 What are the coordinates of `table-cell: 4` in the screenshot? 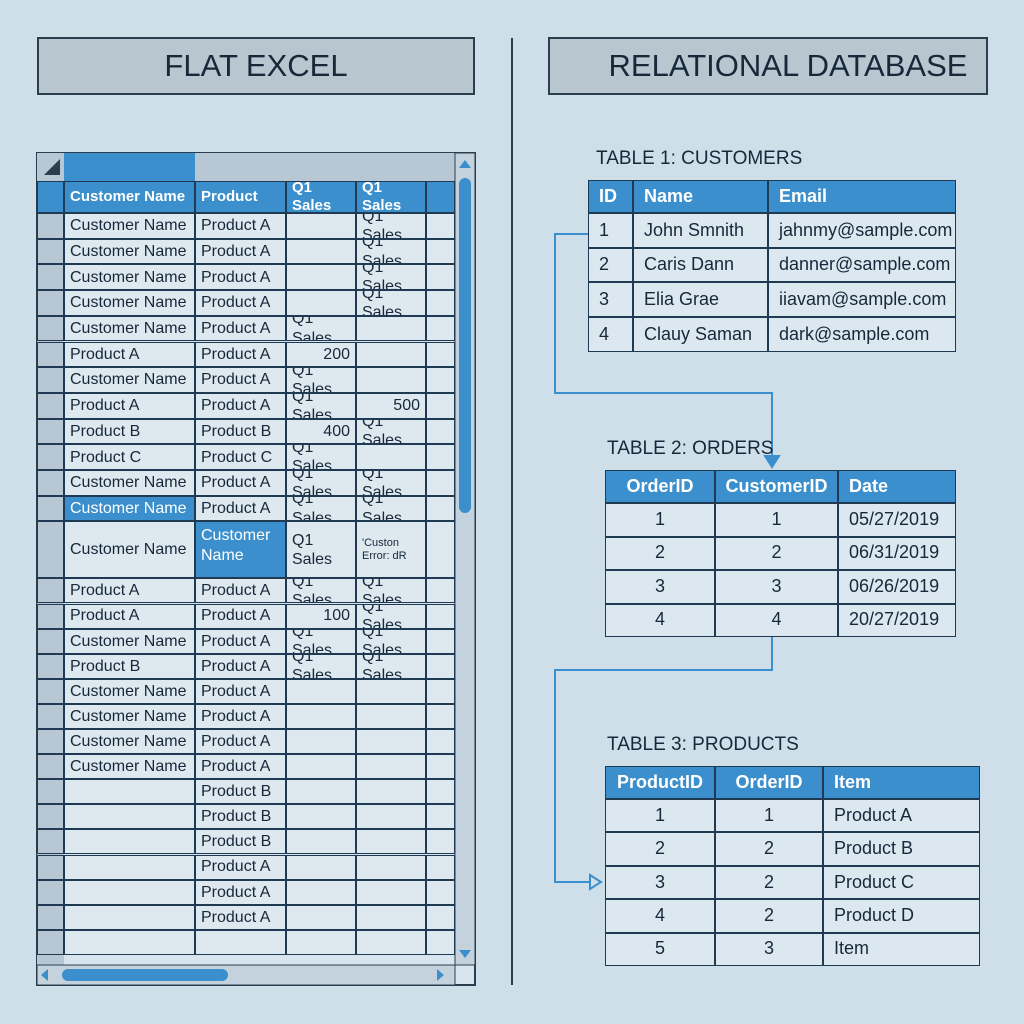 It's located at (660, 916).